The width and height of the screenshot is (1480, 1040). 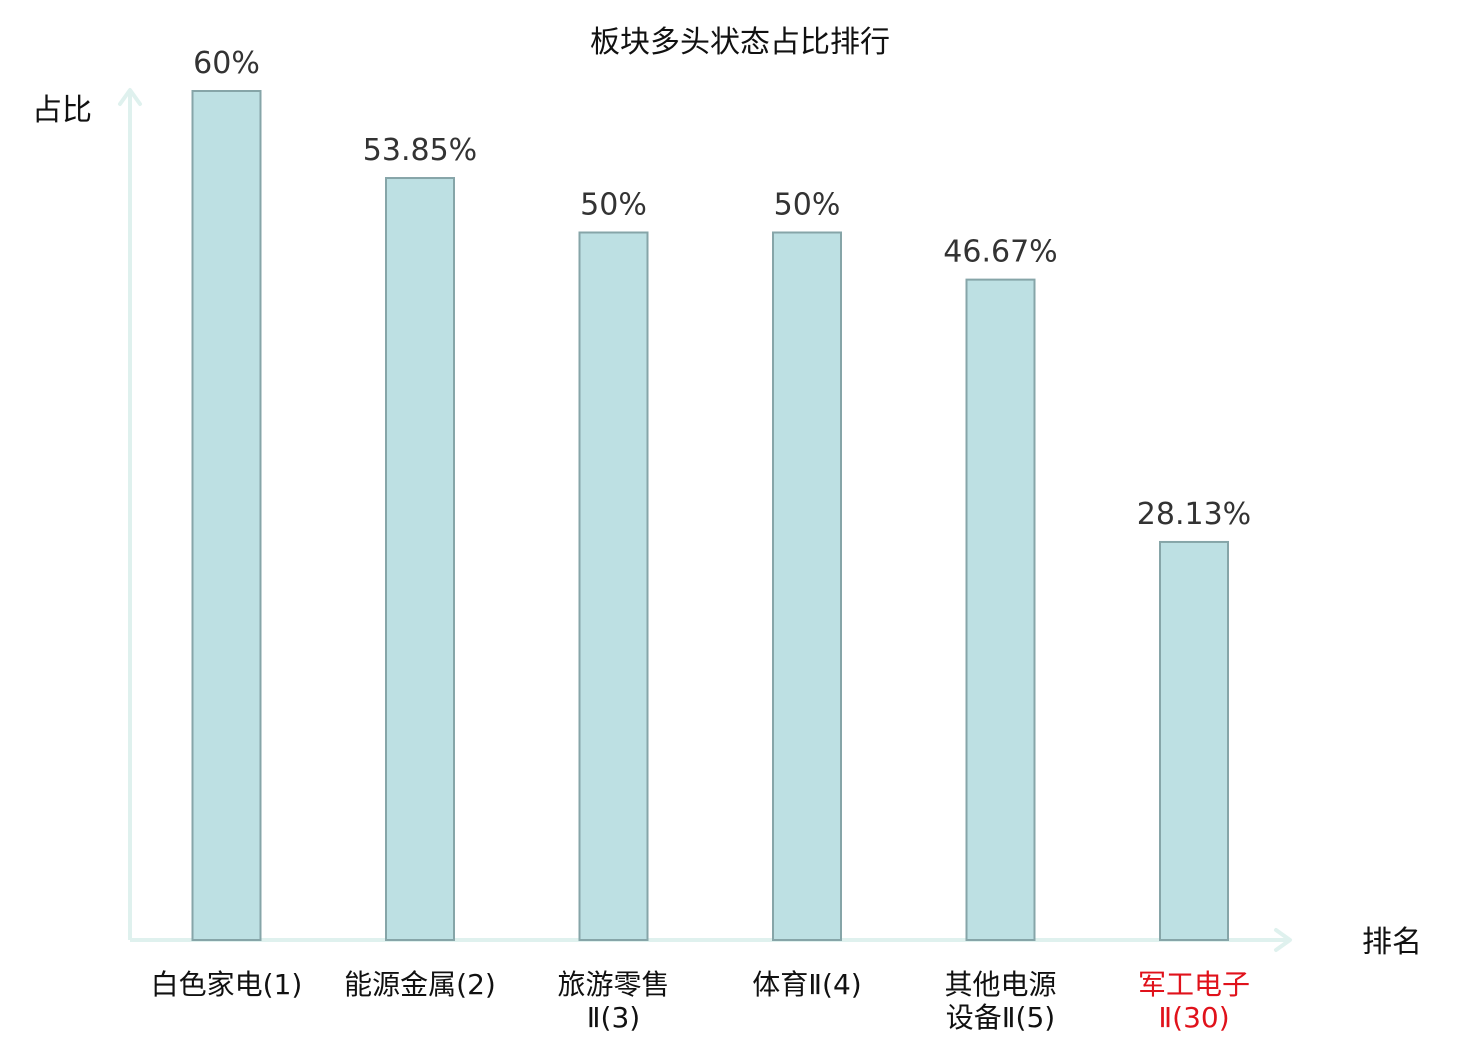 I want to click on x-tick-label: 设备Ⅱ(5), so click(x=1000, y=1017).